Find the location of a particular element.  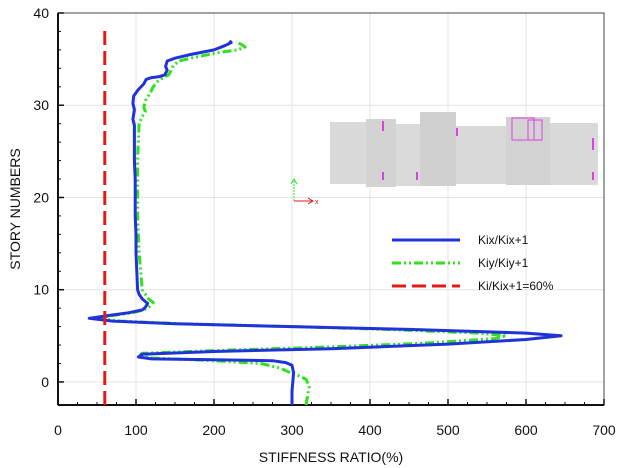

plan-core-center is located at coordinates (438, 149).